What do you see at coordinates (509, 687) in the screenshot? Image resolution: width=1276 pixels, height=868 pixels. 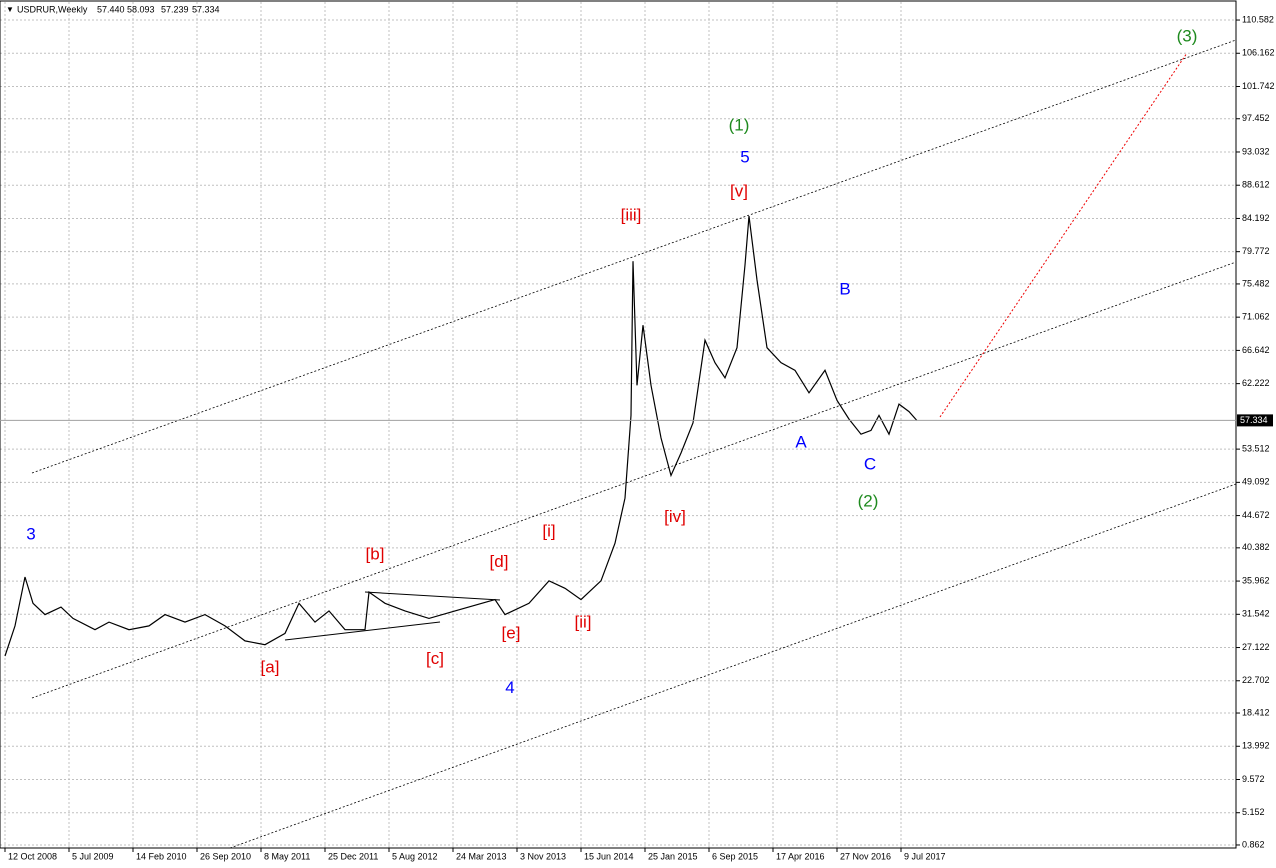 I see `wave-label: 4` at bounding box center [509, 687].